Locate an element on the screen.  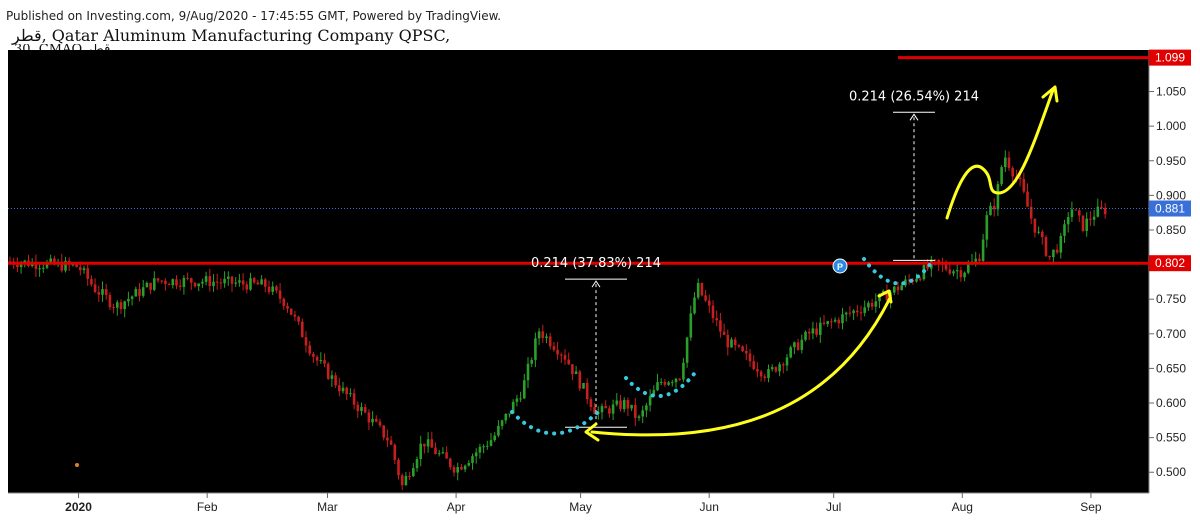
projection-arrow-head is located at coordinates (1050, 94).